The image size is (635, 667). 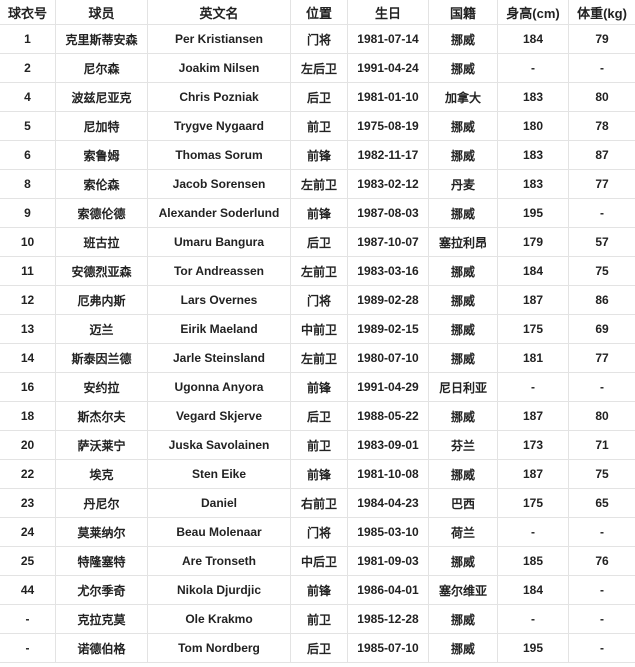 What do you see at coordinates (463, 532) in the screenshot?
I see `cell-nationality: 荷兰` at bounding box center [463, 532].